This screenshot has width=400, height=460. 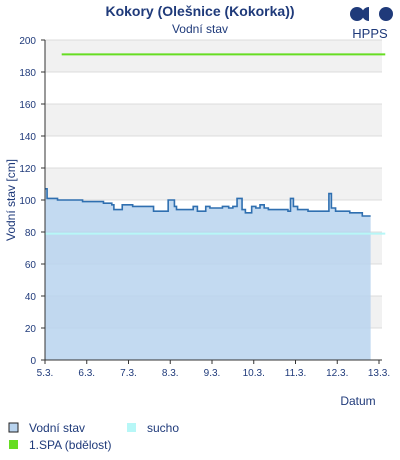 I want to click on hpps-logo: HPPS, so click(x=371, y=24).